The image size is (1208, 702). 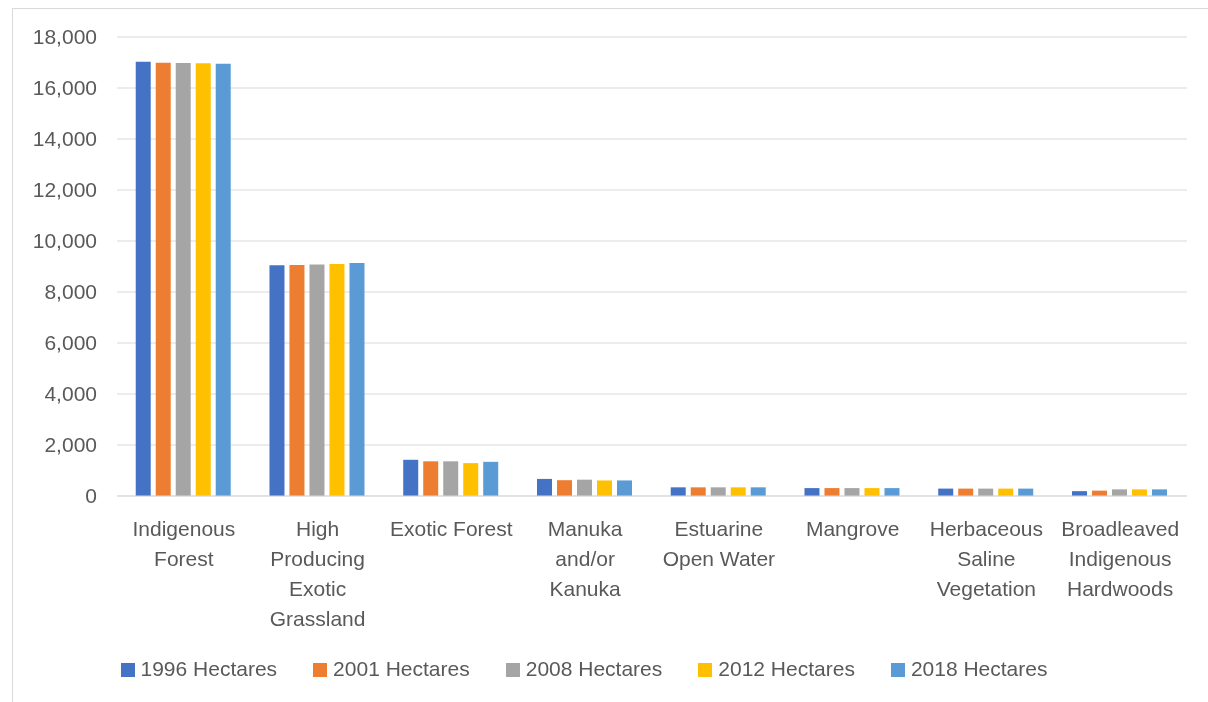 I want to click on y-tick-label: 0, so click(x=91, y=496).